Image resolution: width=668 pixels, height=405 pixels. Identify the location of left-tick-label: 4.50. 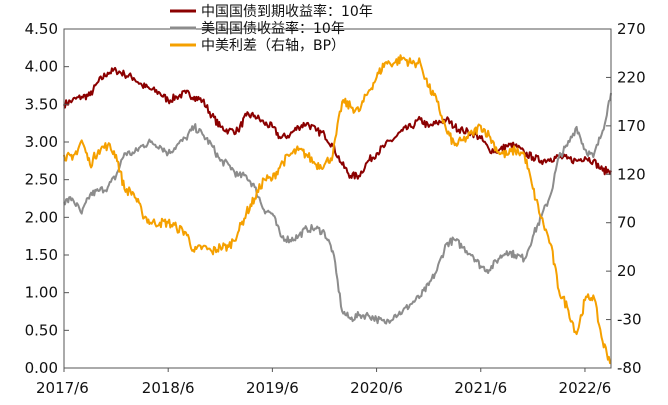
(41, 29).